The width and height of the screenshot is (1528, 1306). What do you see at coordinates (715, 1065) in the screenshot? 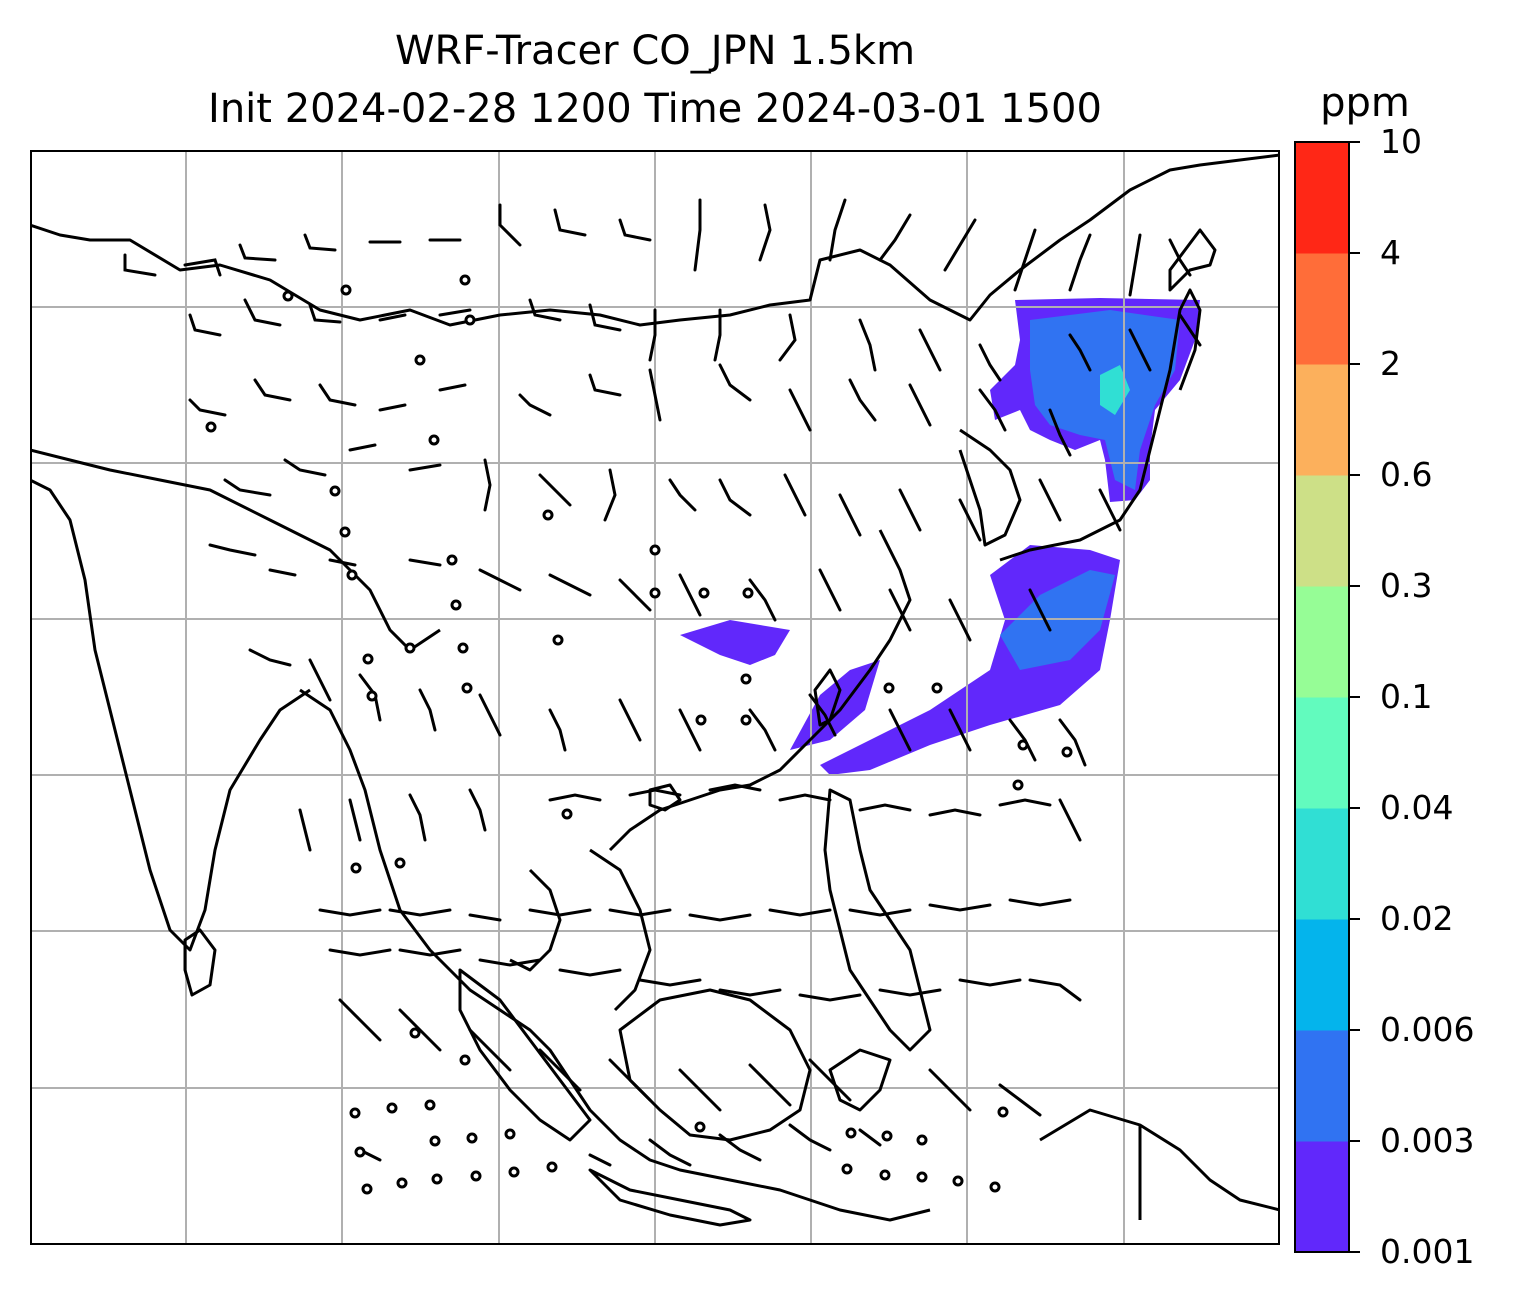
I see `coast-borneo` at bounding box center [715, 1065].